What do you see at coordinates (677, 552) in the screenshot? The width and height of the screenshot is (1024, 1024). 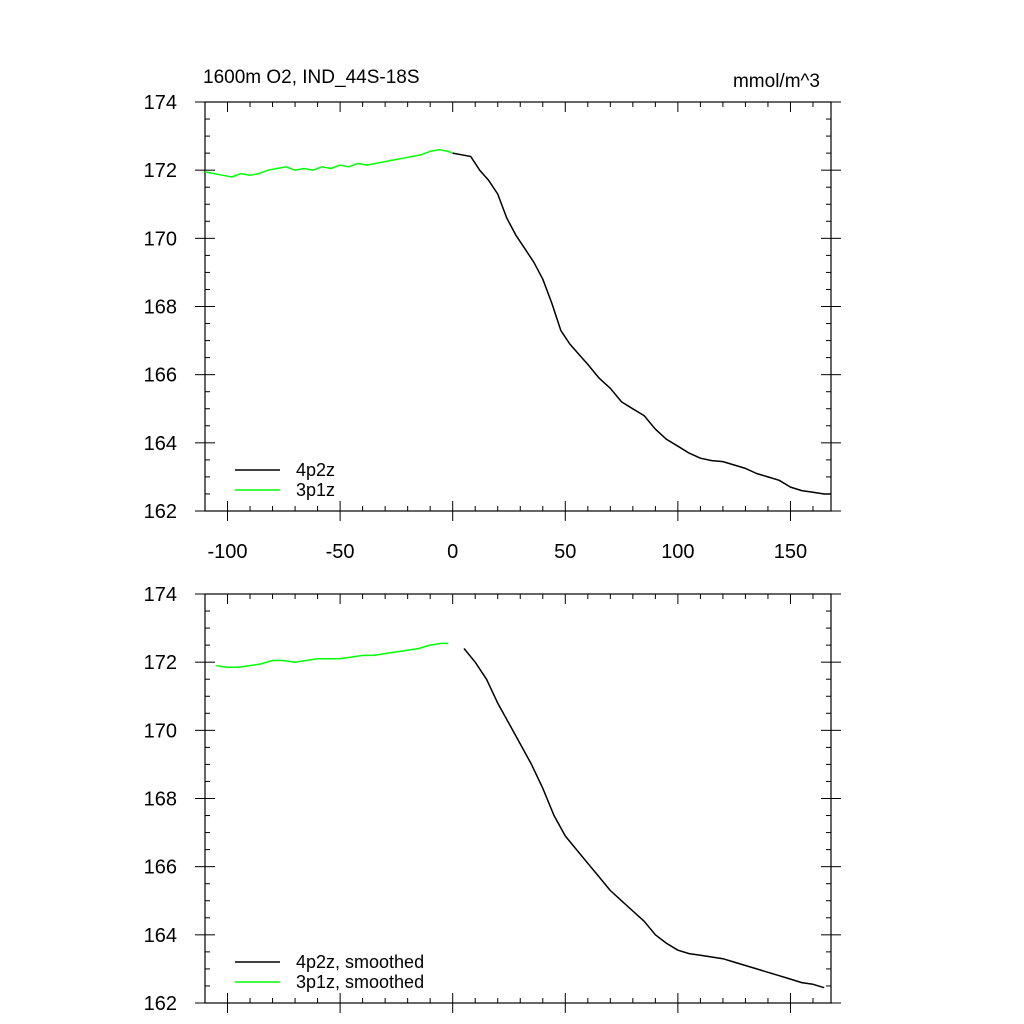 I see `x-tick-label: 100` at bounding box center [677, 552].